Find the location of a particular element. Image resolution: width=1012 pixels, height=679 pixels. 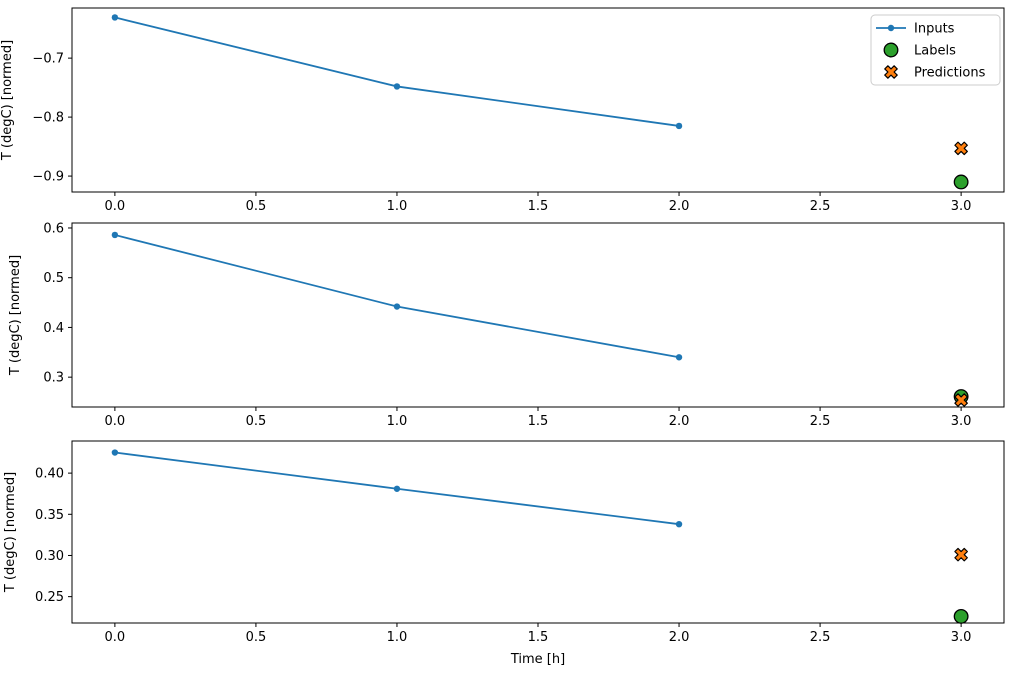

legend: Inputs Labels Predictions is located at coordinates (935, 50).